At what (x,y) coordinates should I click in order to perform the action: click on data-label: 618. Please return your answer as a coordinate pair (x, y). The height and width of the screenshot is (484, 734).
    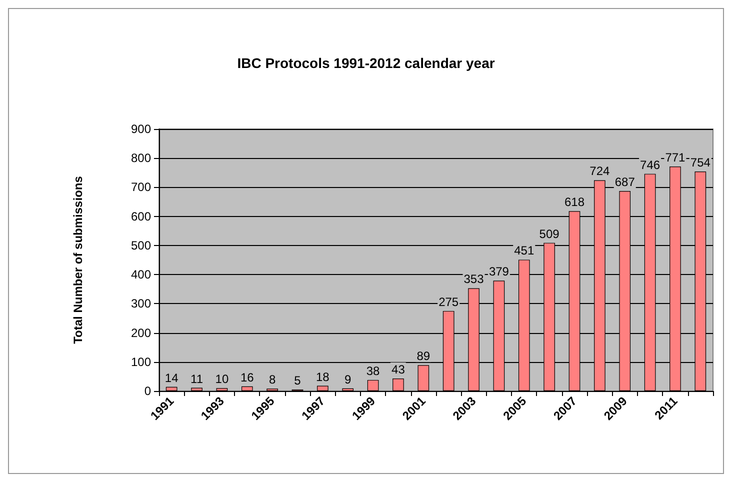
    Looking at the image, I should click on (574, 202).